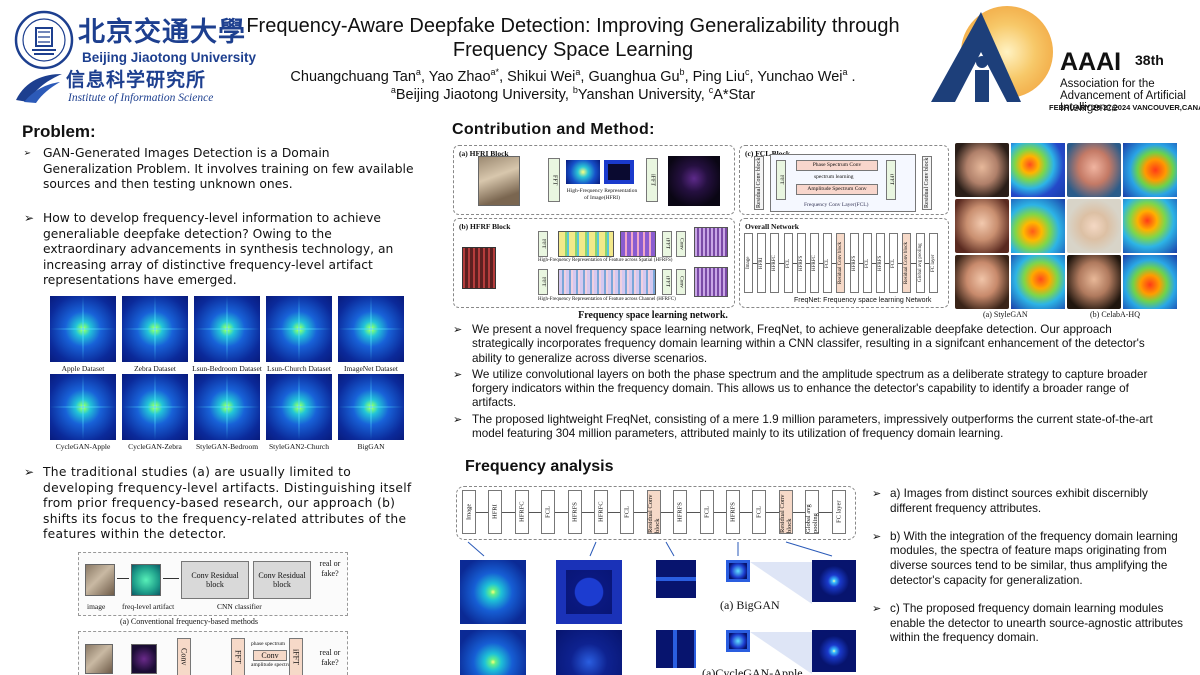  I want to click on network-block: FCL, so click(788, 263).